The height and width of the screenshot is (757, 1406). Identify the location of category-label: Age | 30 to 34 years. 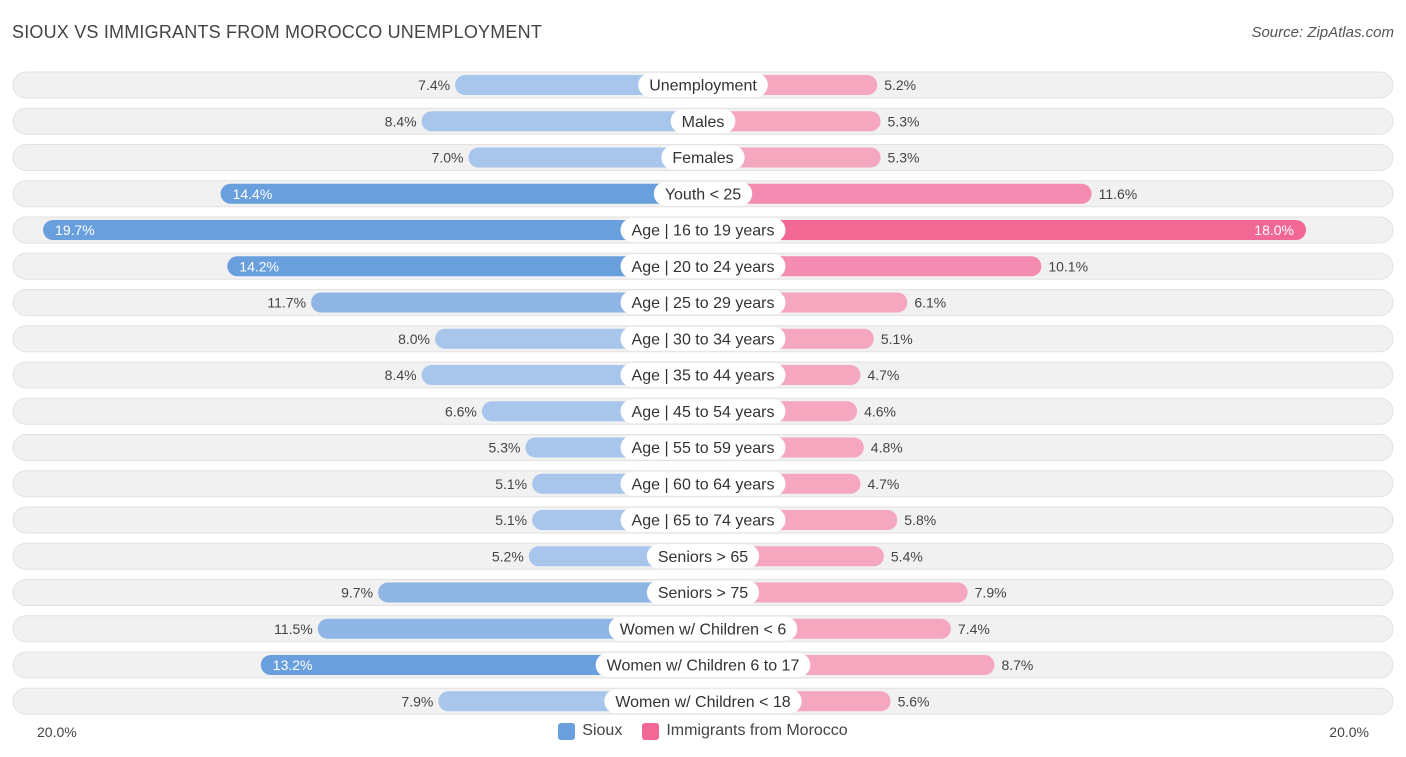
(703, 339).